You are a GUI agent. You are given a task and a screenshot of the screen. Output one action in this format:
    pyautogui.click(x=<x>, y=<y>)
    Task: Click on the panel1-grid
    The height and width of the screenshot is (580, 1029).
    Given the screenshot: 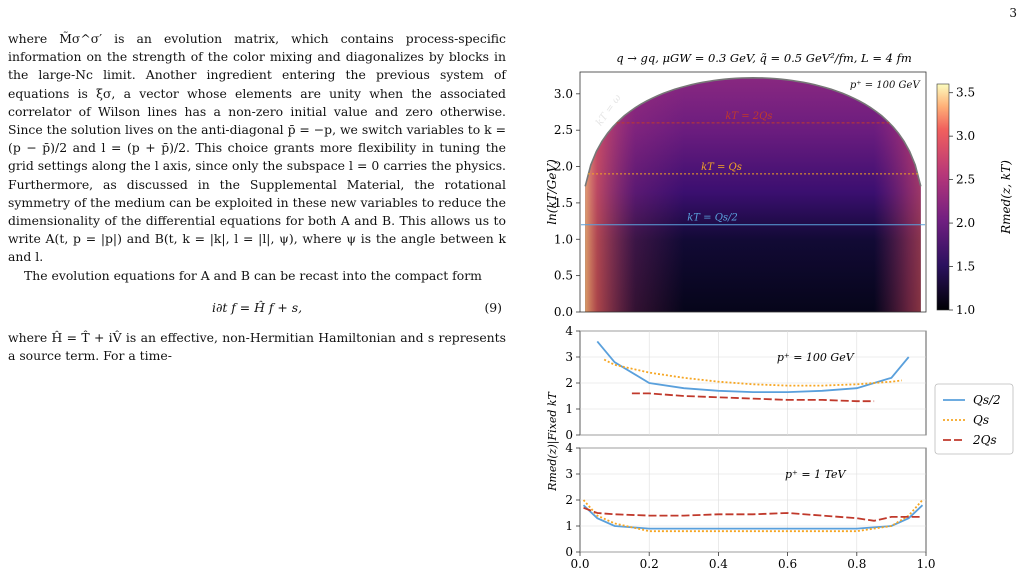 What is the action you would take?
    pyautogui.click(x=753, y=383)
    